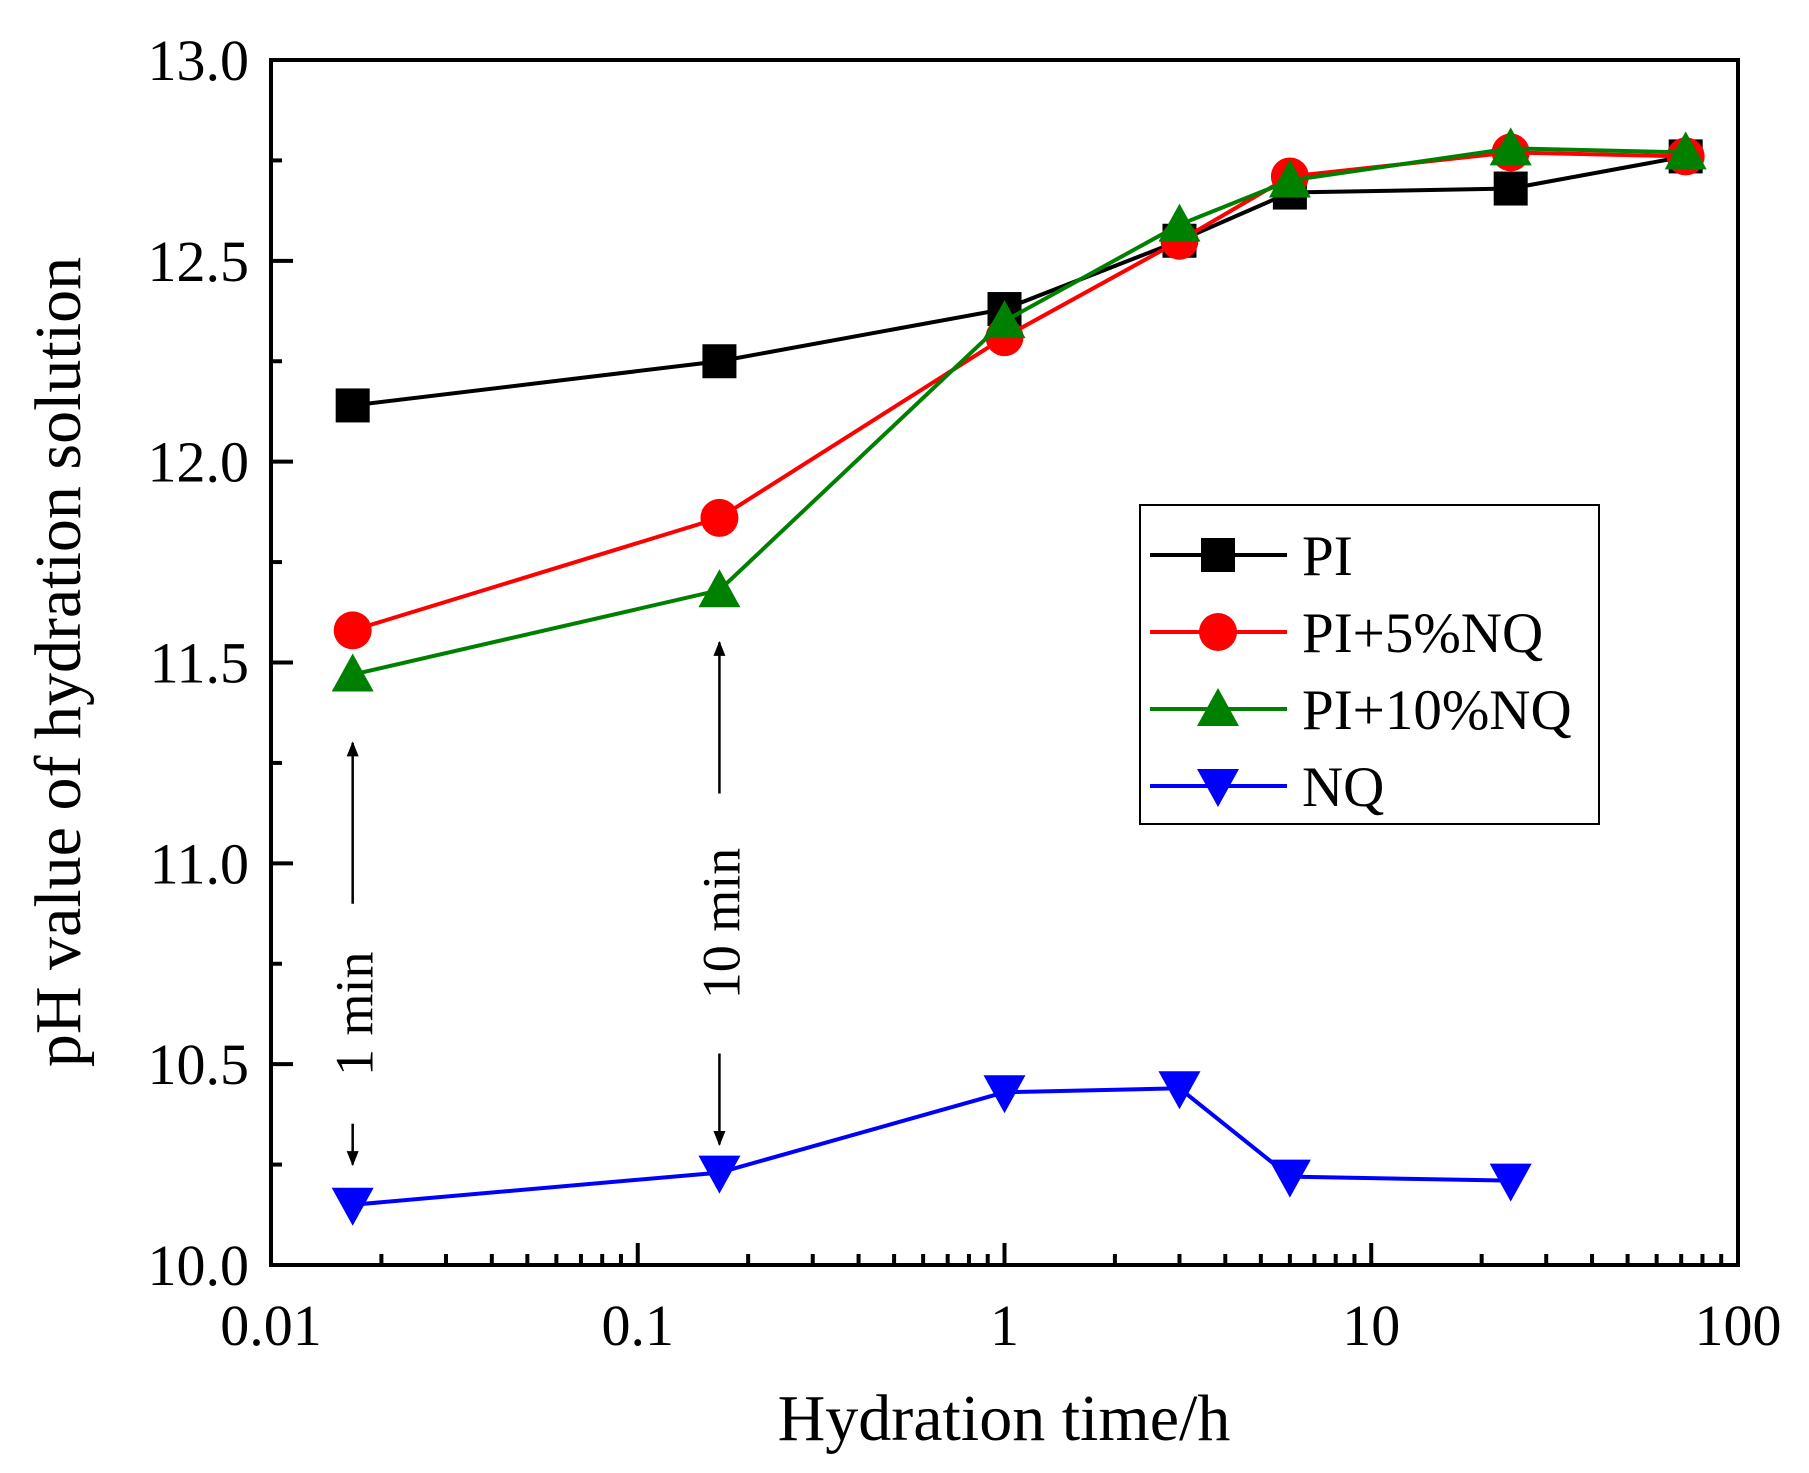 The width and height of the screenshot is (1809, 1473). Describe the element at coordinates (1218, 707) in the screenshot. I see `legend-marker-pi-10-nq` at that location.